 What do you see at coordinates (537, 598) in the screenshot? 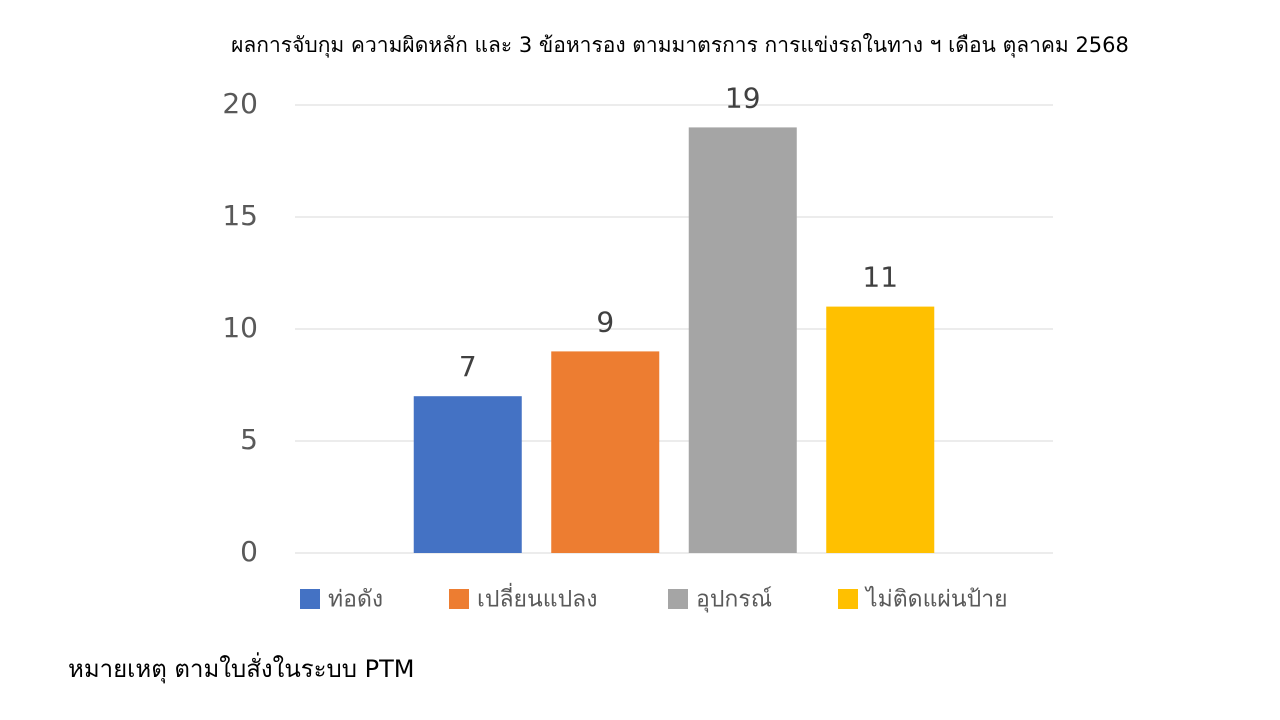
I see `legend-label: เปลี่ยนแปลง` at bounding box center [537, 598].